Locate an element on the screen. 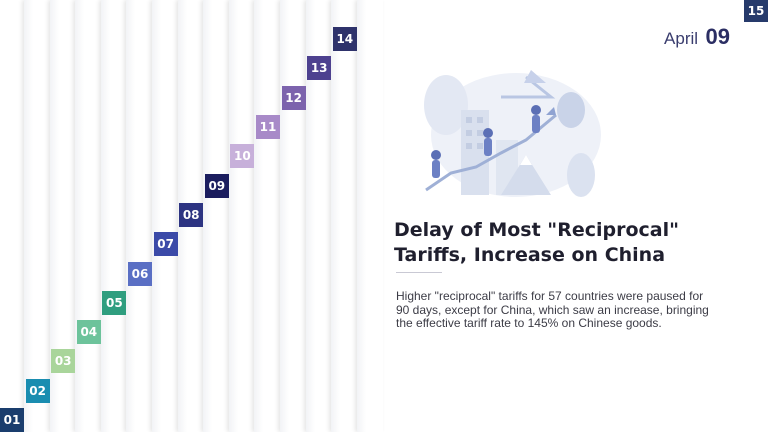 This screenshot has width=768, height=432. timeline-badge-08: 08 is located at coordinates (191, 214).